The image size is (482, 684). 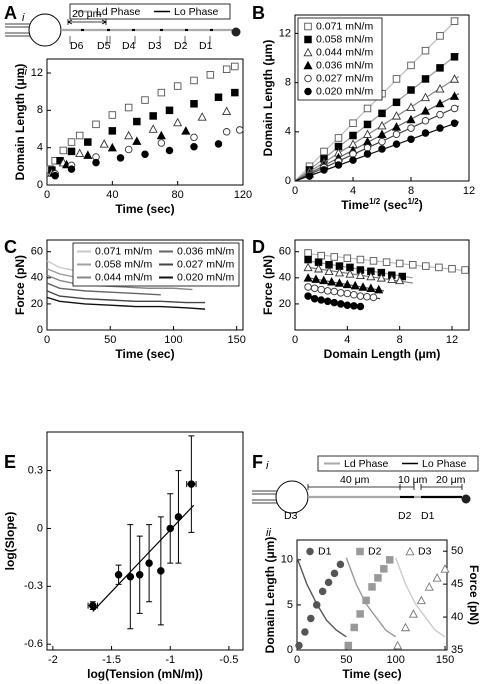 What do you see at coordinates (290, 605) in the screenshot?
I see `y-tick-label: 5` at bounding box center [290, 605].